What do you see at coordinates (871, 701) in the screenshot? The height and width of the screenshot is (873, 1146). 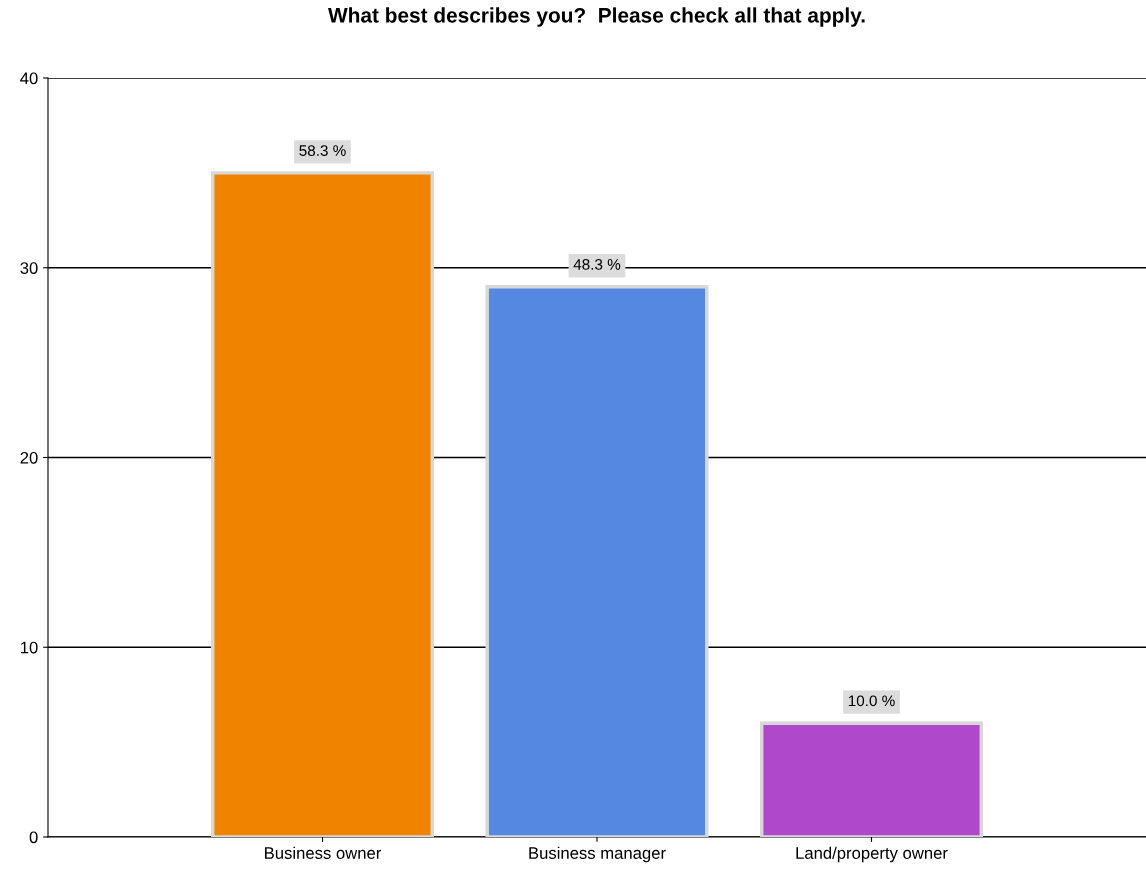 I see `annotation: 10.0 %` at bounding box center [871, 701].